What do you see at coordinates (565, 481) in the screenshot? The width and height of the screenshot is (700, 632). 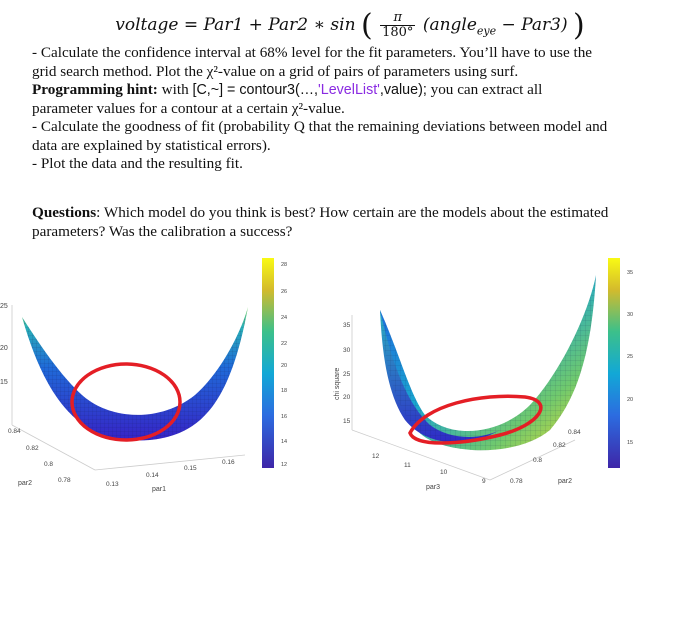 I see `right-par2-label: par2` at bounding box center [565, 481].